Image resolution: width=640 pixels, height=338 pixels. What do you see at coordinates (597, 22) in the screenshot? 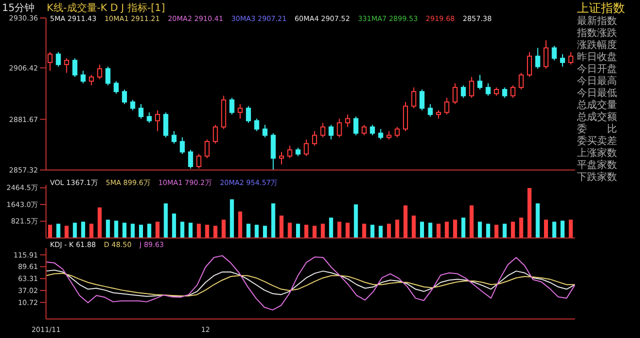
I see `text: 最新指数` at bounding box center [597, 22].